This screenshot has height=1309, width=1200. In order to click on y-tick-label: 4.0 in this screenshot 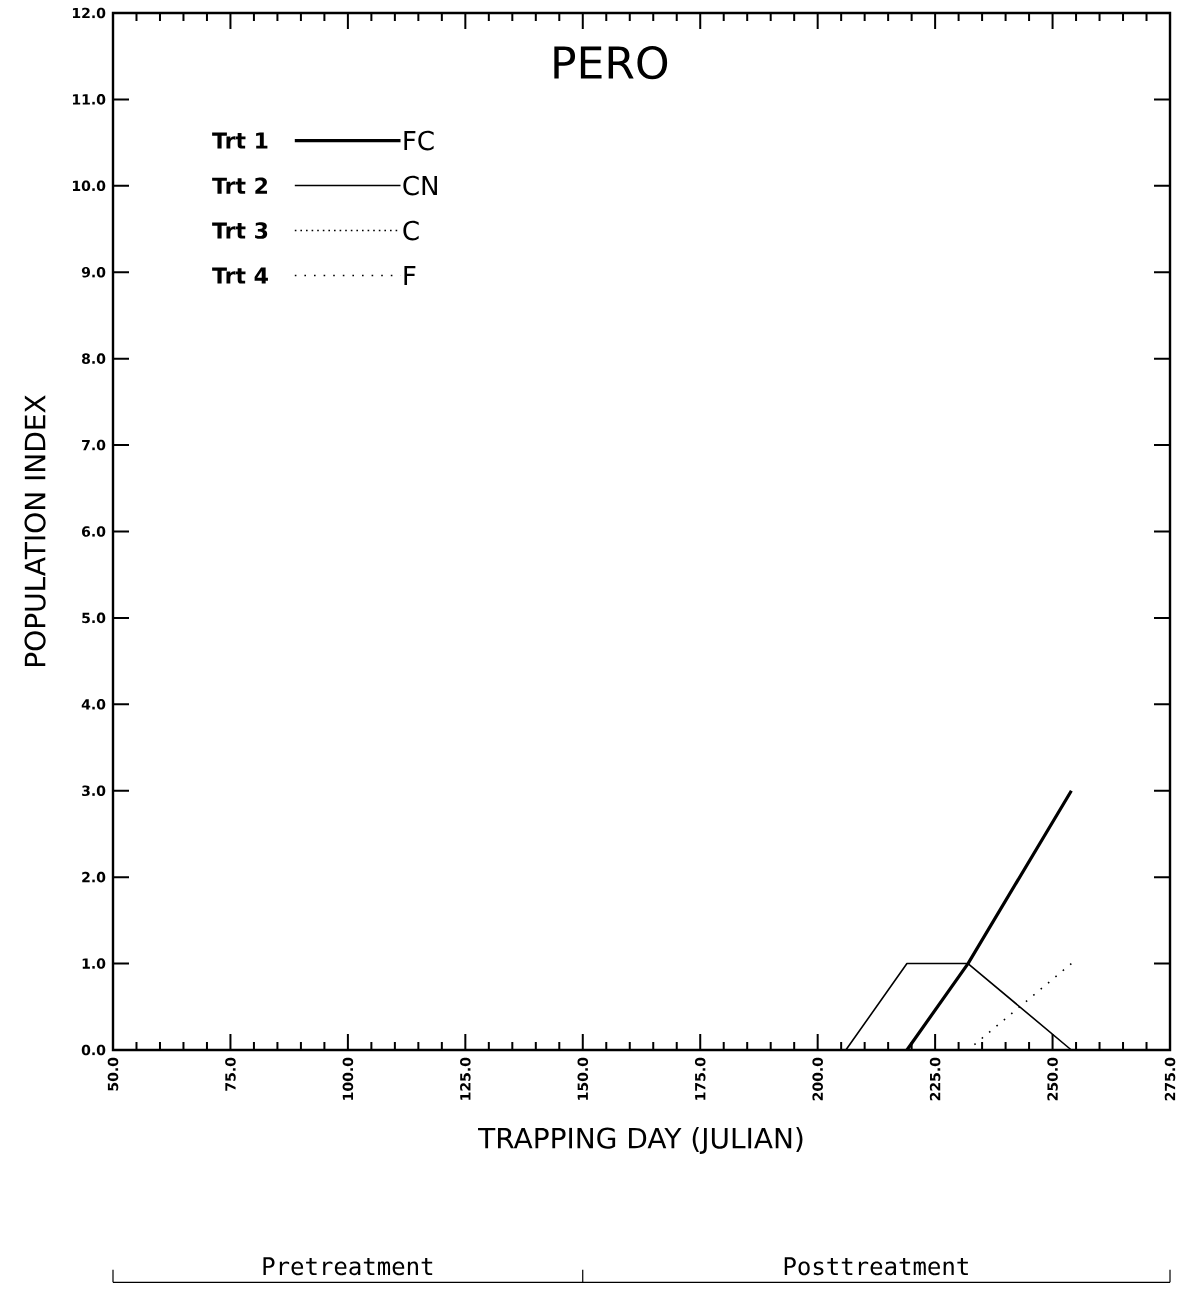, I will do `click(93, 704)`.